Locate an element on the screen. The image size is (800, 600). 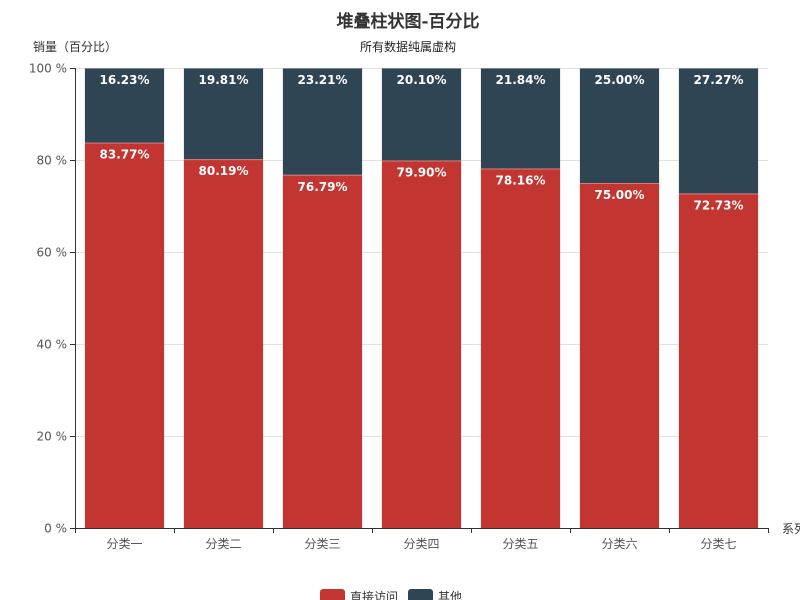
legend: 直接访问 其他 is located at coordinates (391, 594).